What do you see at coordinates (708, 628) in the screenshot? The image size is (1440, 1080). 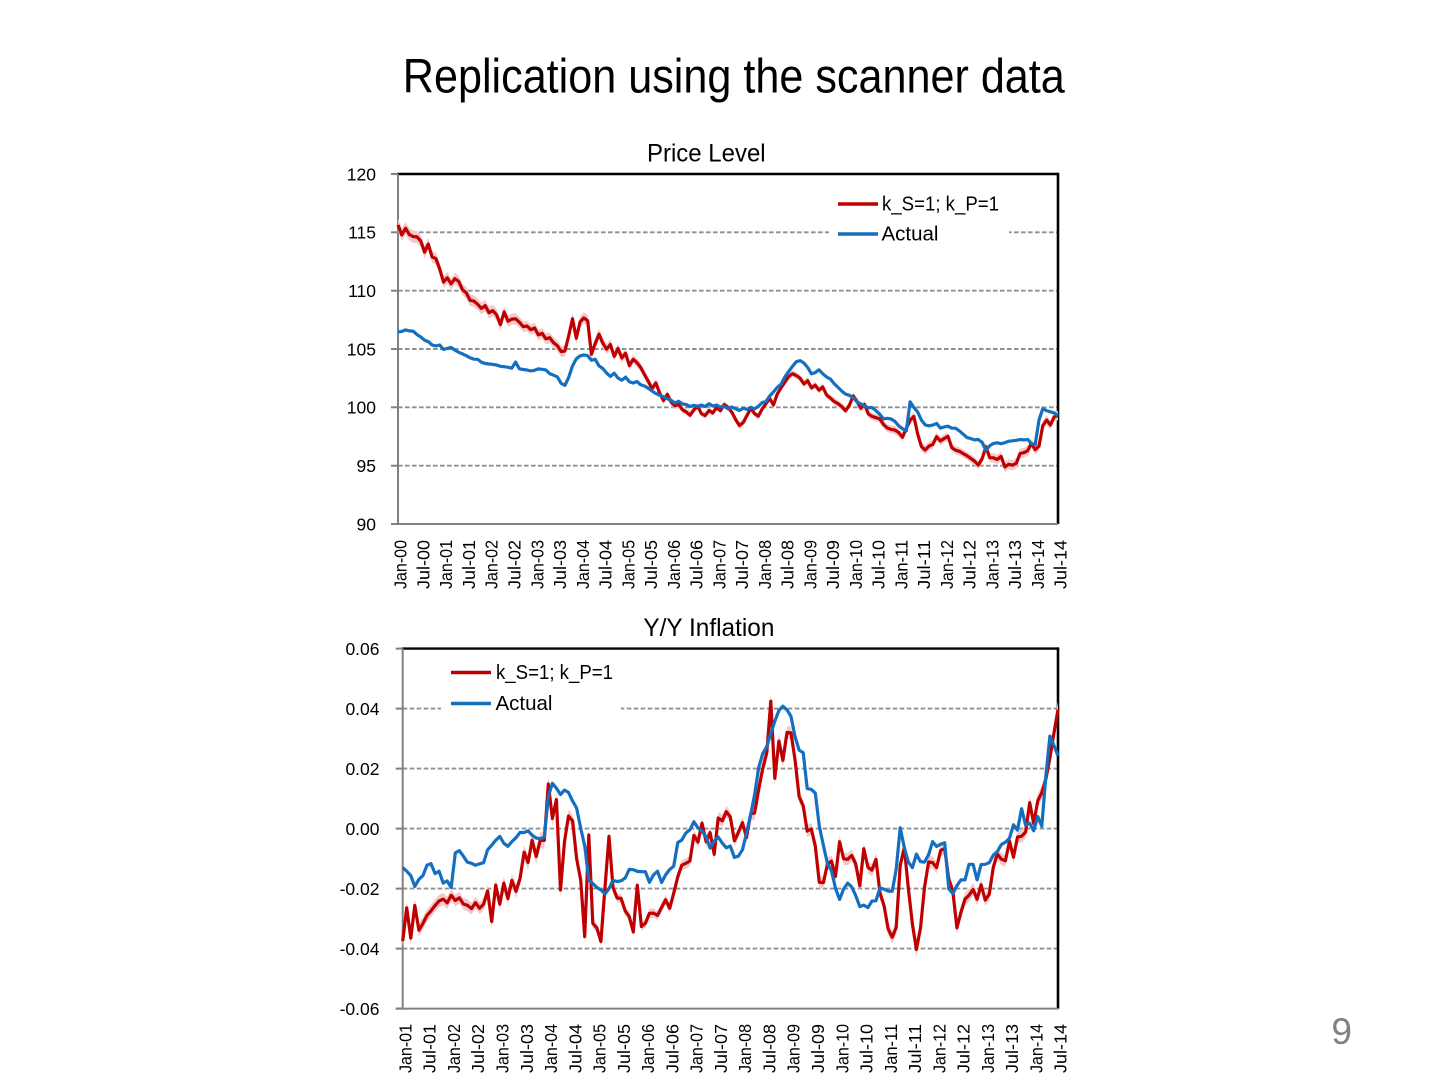 I see `svg-text: Y/Y Inflation` at bounding box center [708, 628].